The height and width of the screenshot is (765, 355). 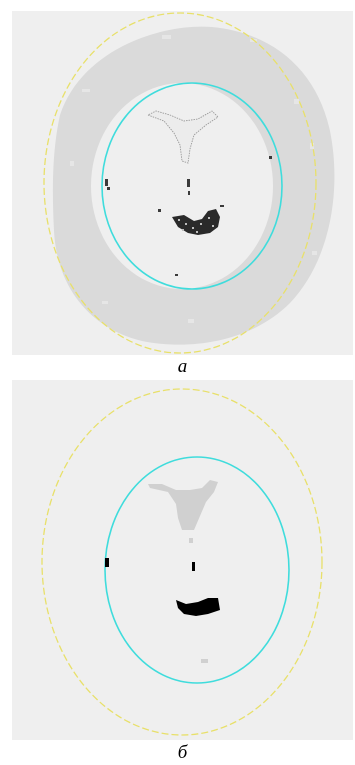 I want to click on panel-b-caption: б, so click(x=182, y=752).